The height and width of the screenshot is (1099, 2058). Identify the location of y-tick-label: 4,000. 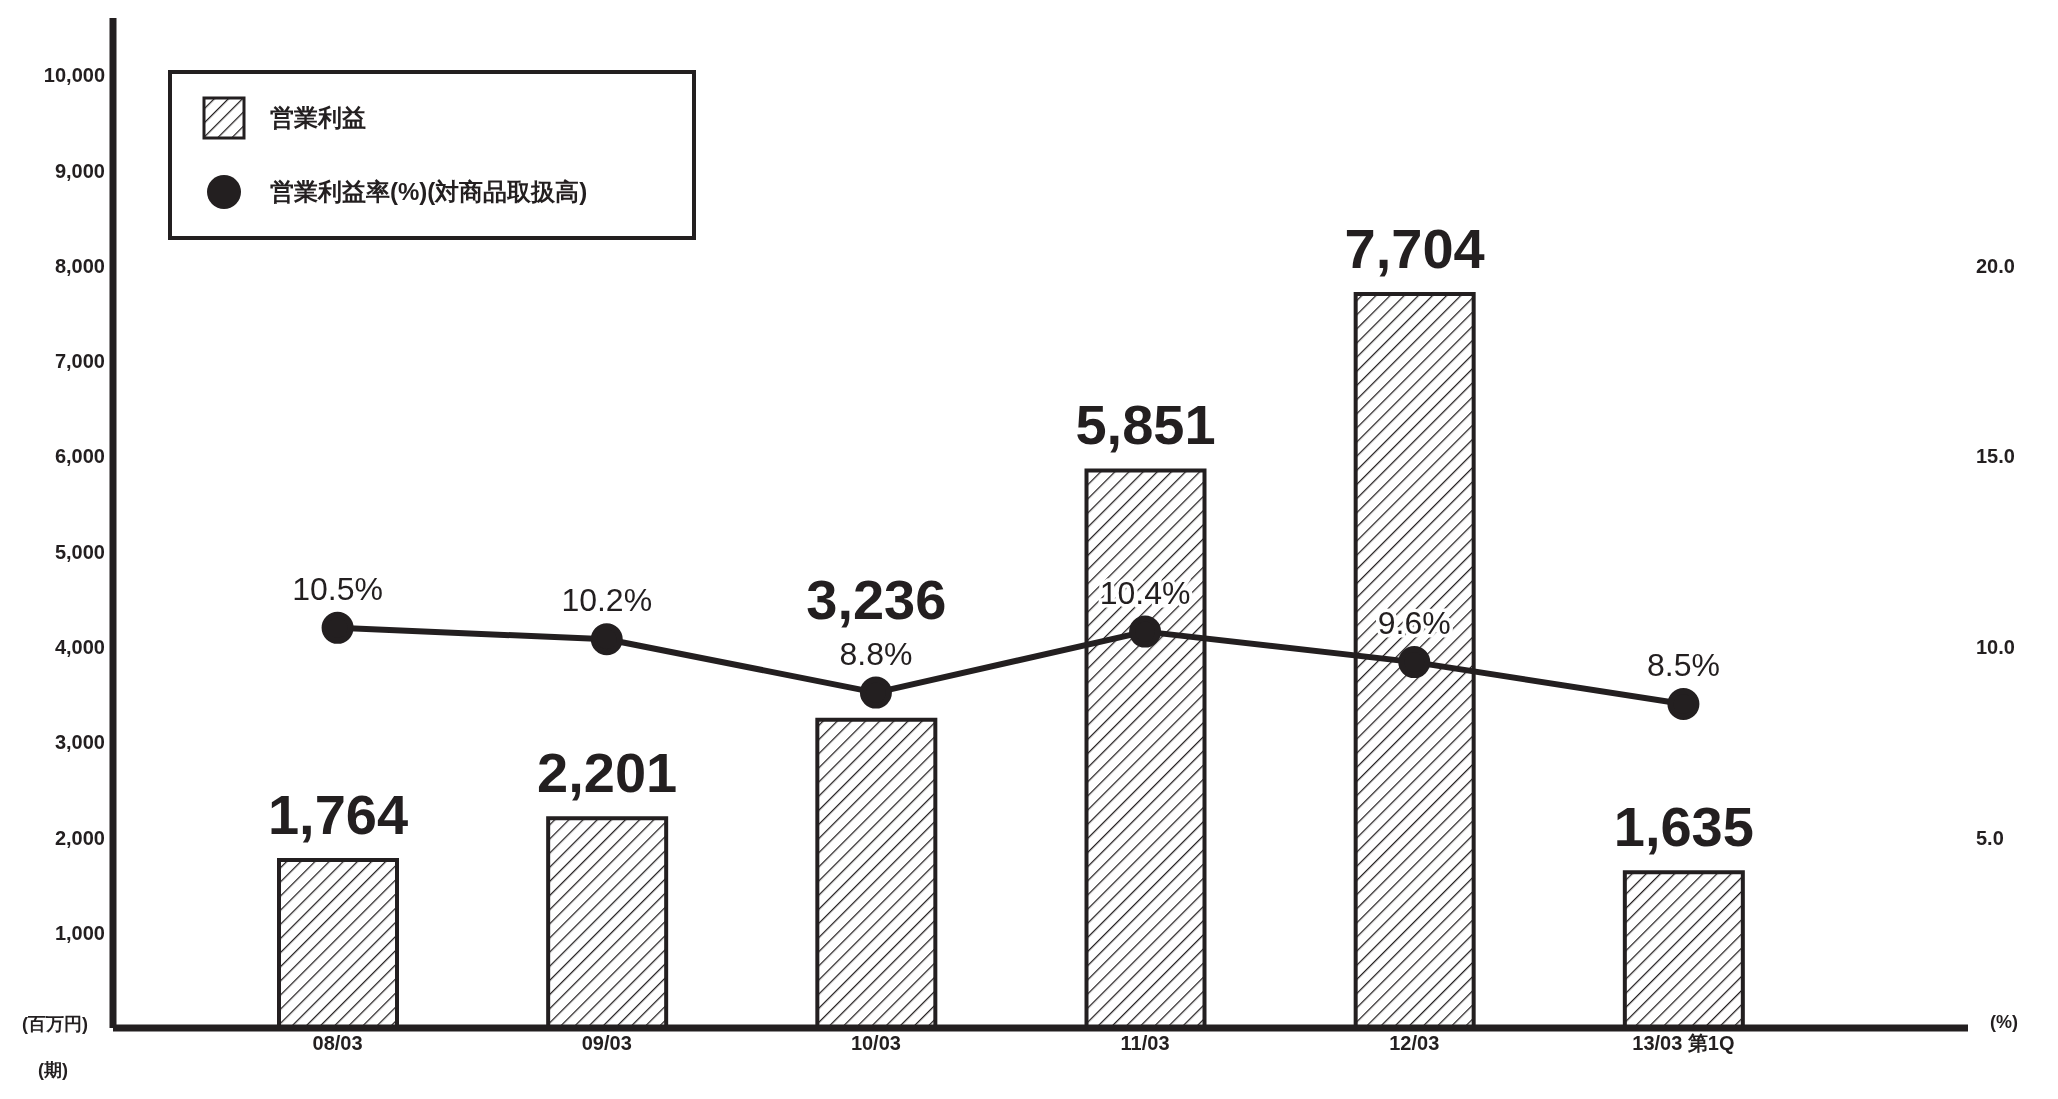
(79, 646).